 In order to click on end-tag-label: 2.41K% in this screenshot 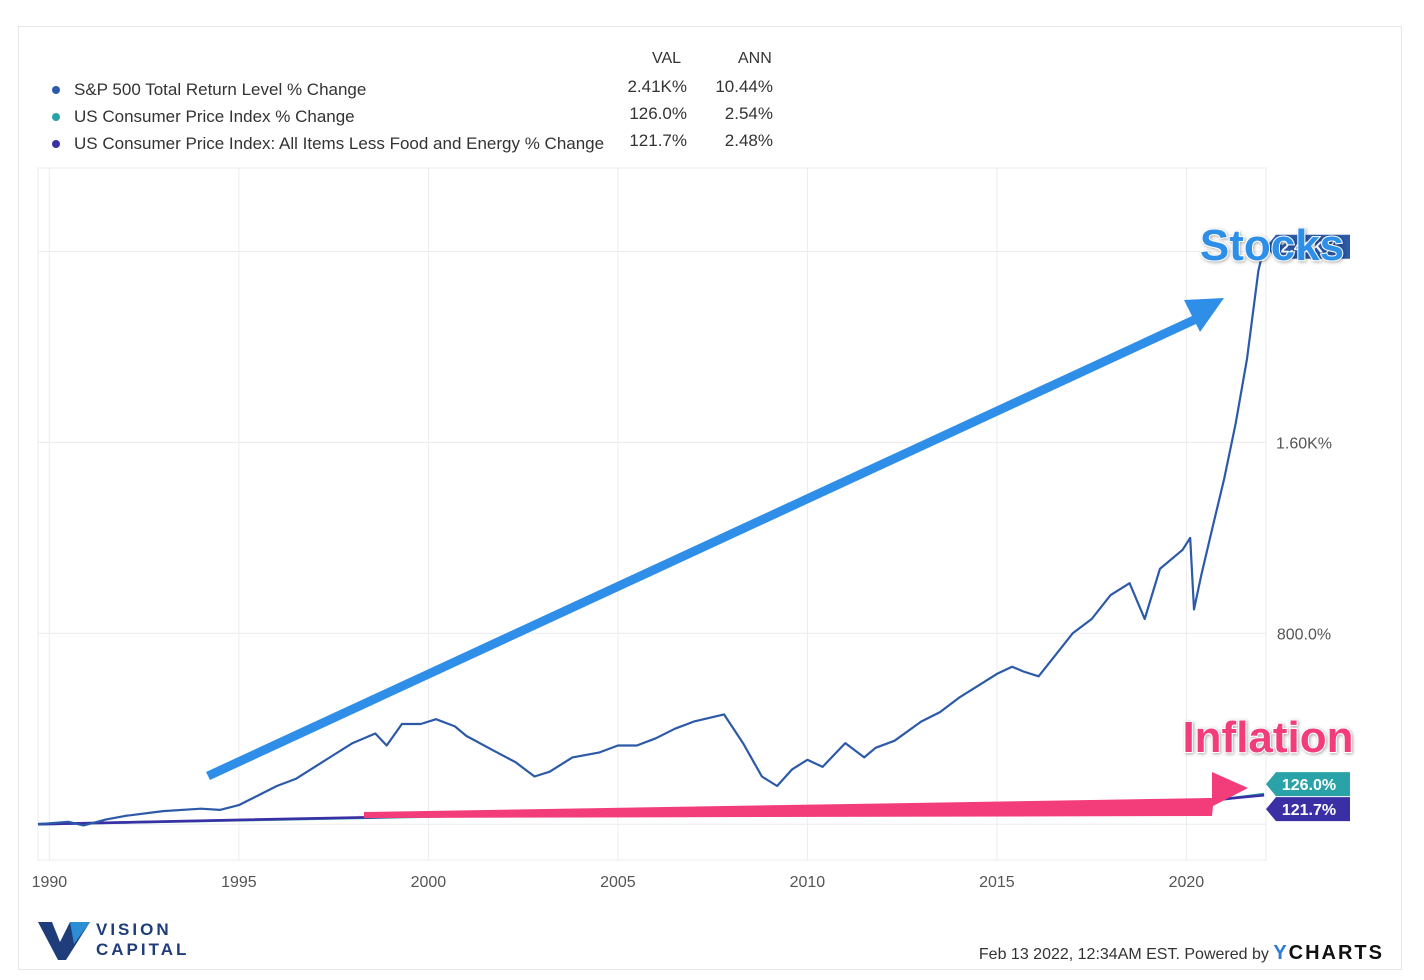, I will do `click(1309, 248)`.